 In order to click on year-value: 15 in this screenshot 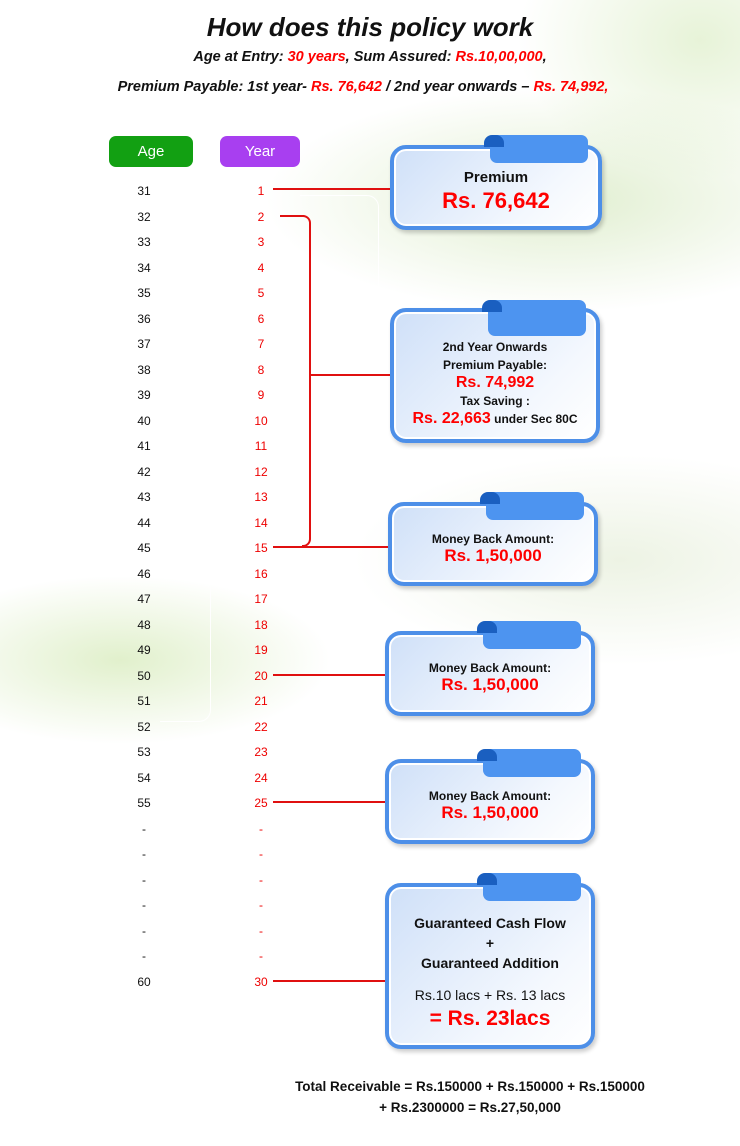, I will do `click(261, 548)`.